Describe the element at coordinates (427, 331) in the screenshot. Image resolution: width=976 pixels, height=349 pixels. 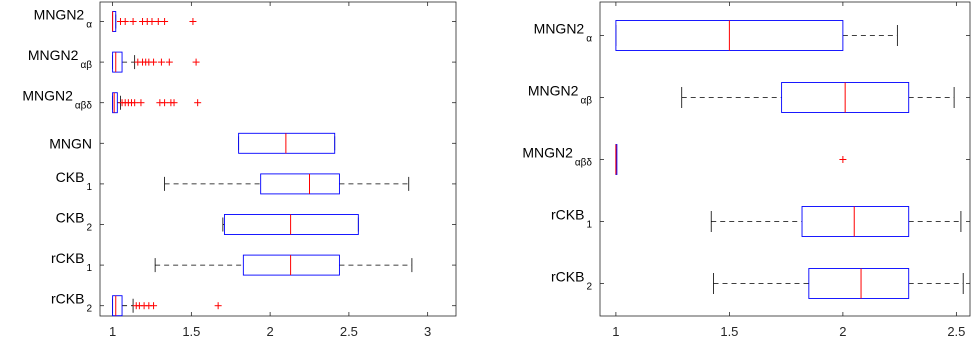
I see `x-tick-label: 3` at that location.